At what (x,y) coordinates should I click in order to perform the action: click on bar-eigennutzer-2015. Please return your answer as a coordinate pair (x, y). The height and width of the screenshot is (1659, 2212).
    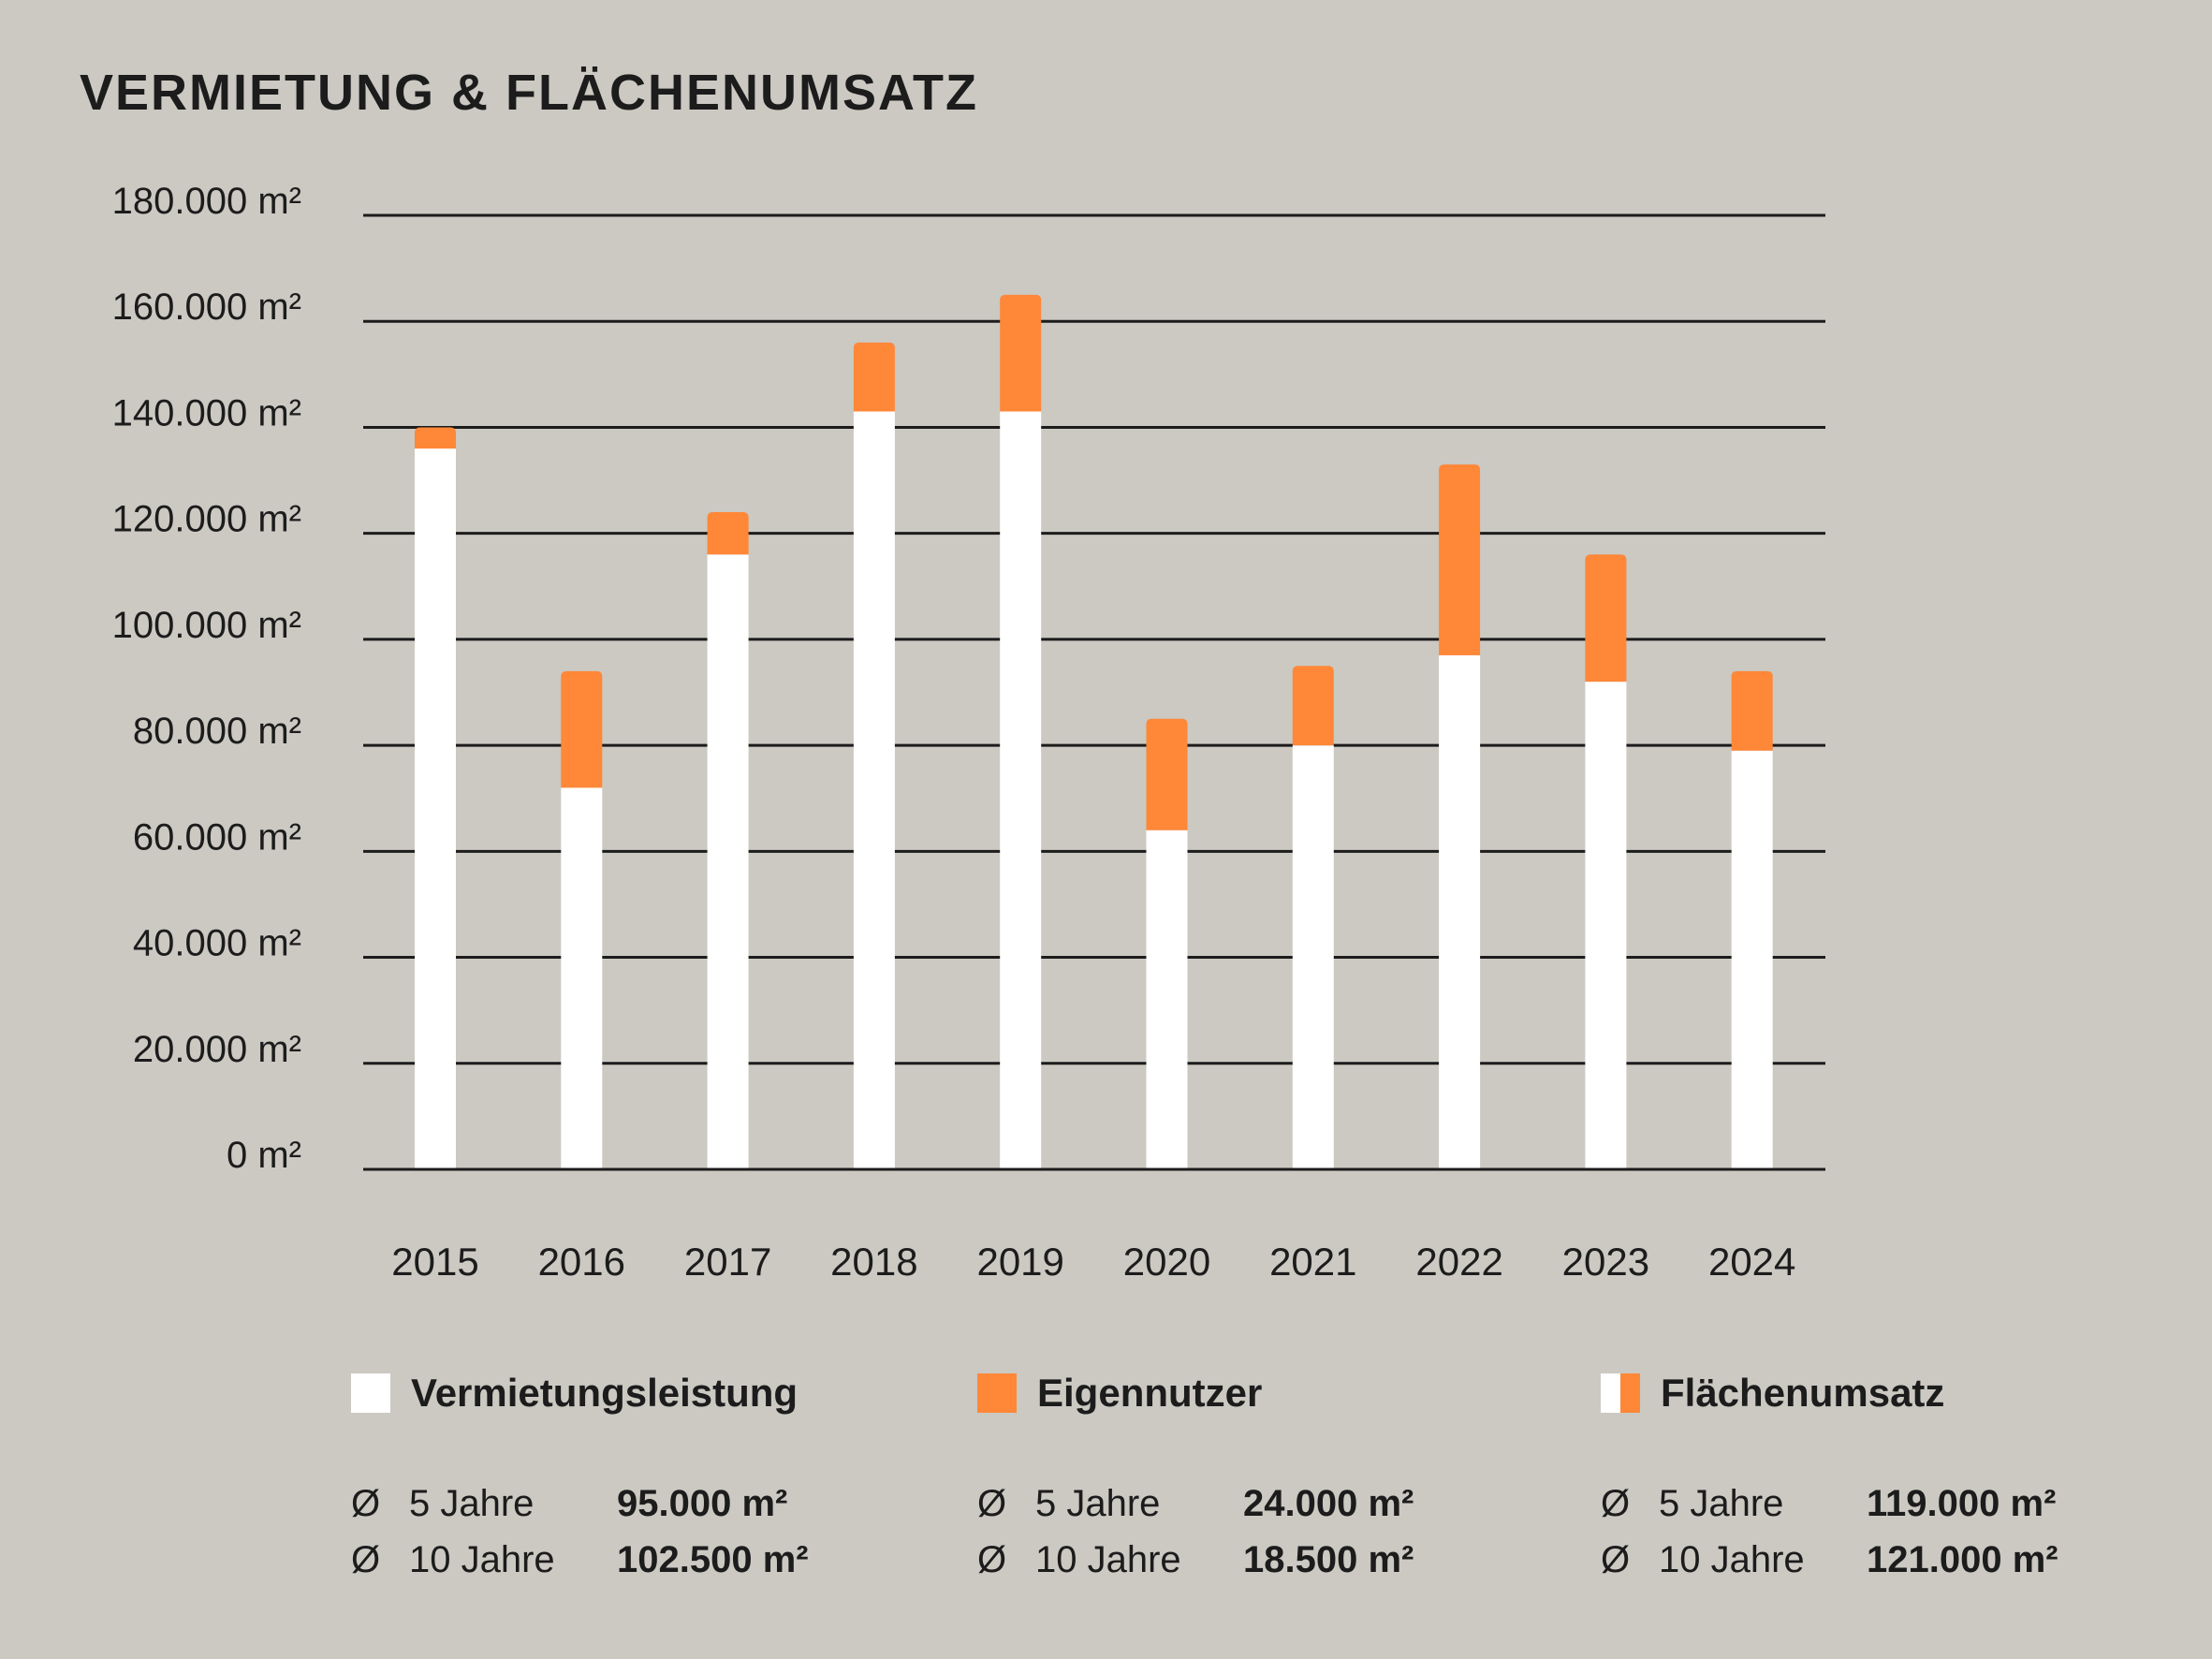
    Looking at the image, I should click on (435, 438).